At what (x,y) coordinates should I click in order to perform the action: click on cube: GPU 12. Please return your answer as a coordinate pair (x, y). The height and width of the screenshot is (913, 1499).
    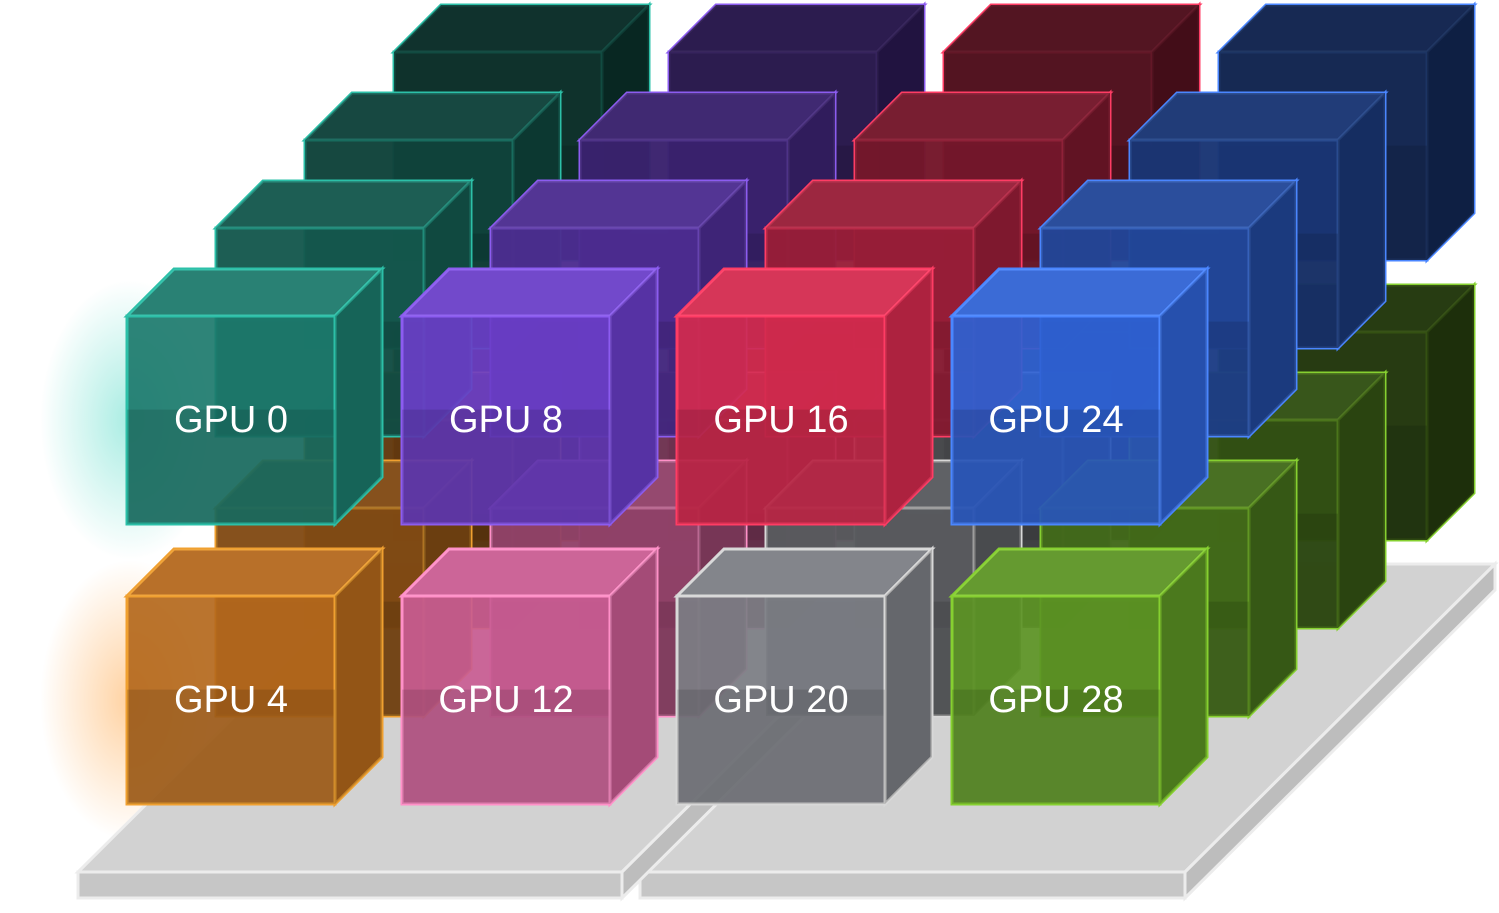
    Looking at the image, I should click on (529, 676).